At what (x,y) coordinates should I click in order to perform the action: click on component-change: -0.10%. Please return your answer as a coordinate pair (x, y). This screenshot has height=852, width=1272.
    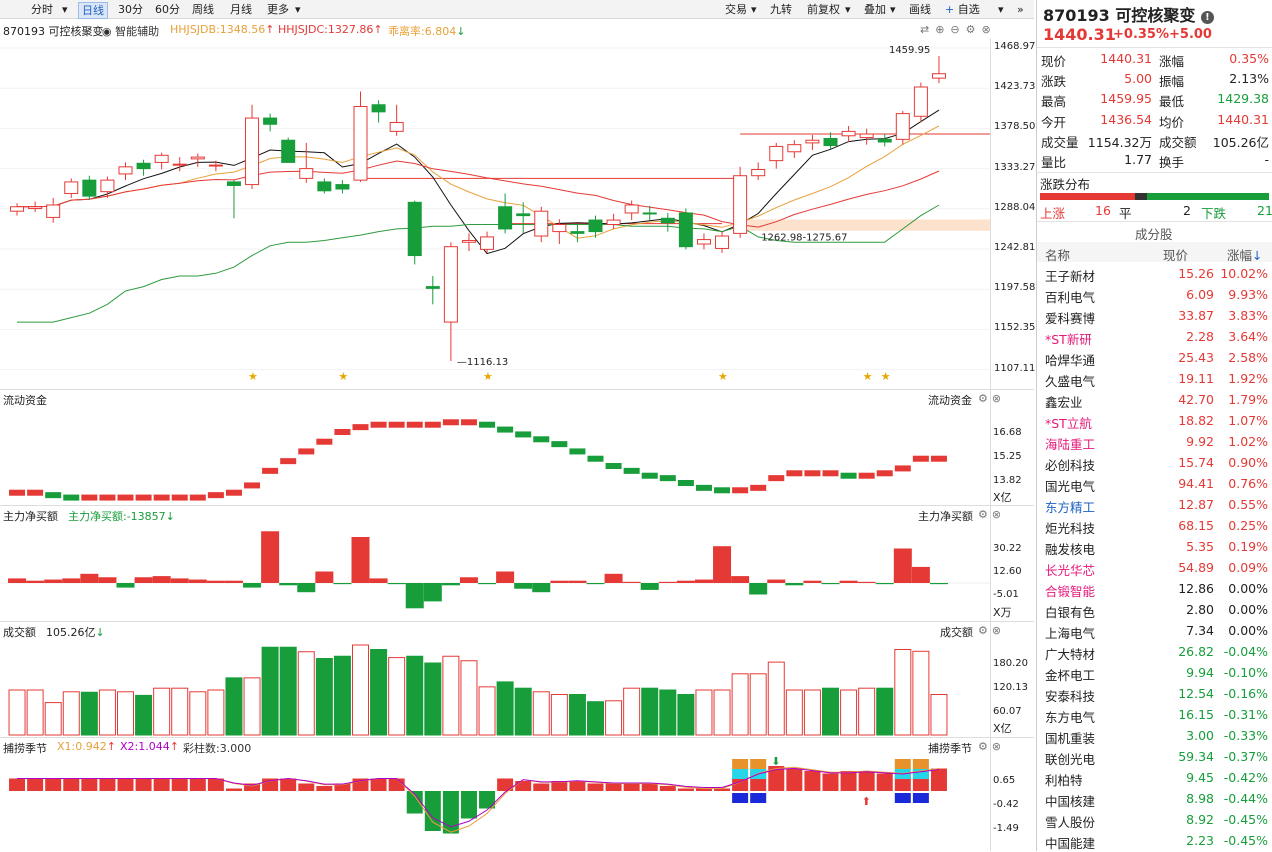
    Looking at the image, I should click on (1245, 672).